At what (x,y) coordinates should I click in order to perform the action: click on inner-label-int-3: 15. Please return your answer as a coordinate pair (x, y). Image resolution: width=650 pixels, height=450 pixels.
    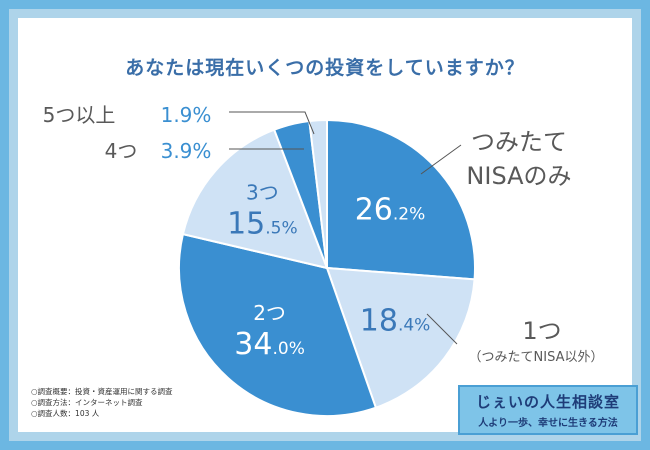
    Looking at the image, I should click on (246, 223).